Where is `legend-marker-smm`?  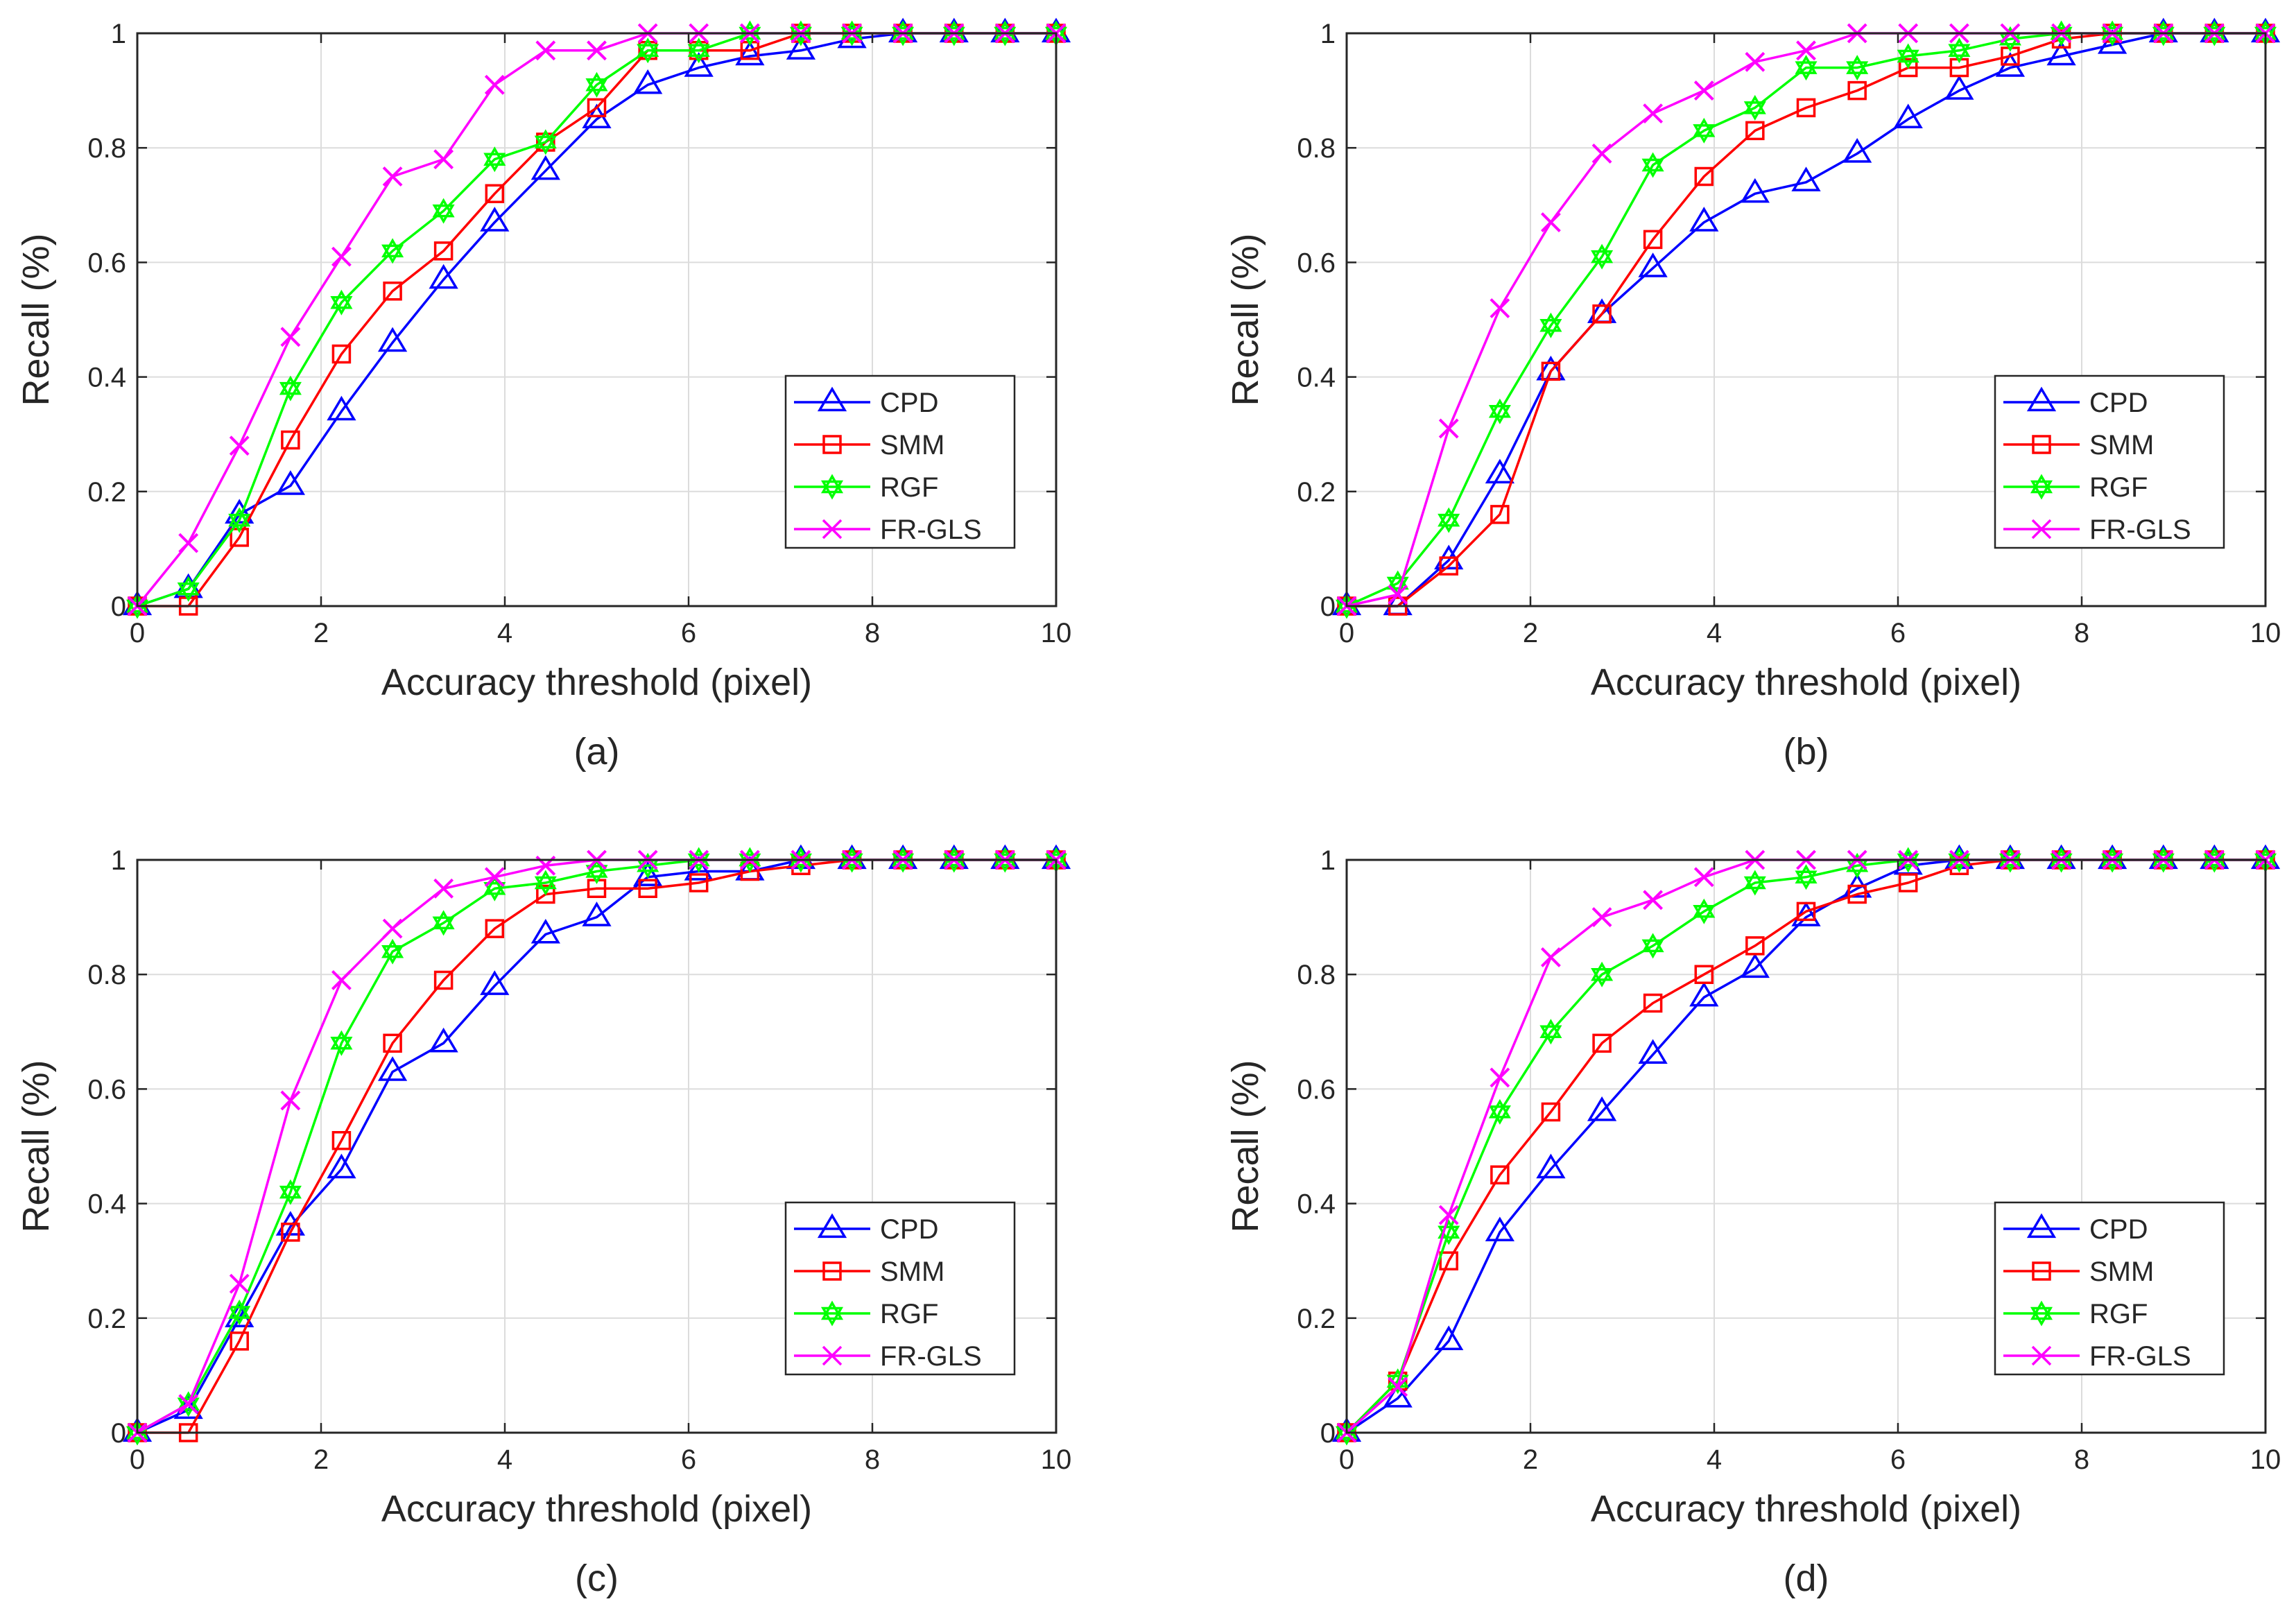 legend-marker-smm is located at coordinates (832, 1271).